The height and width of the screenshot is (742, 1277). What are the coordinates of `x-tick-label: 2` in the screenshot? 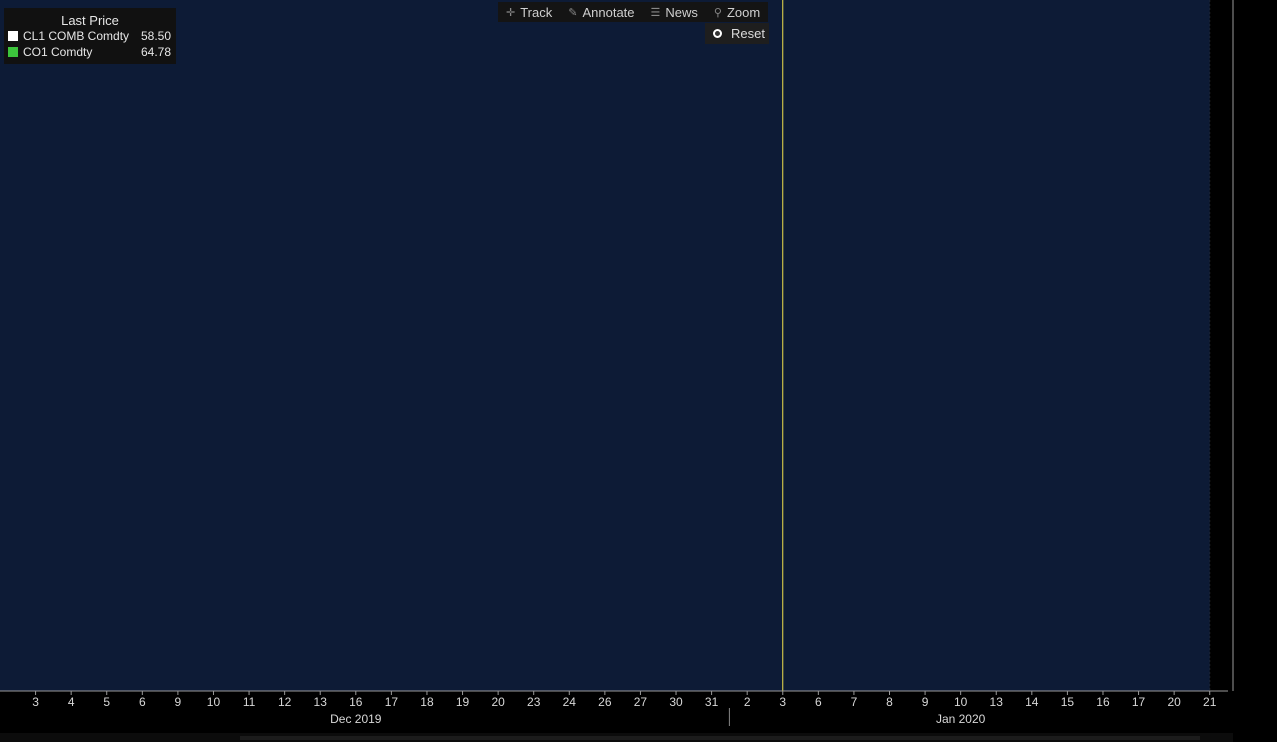 It's located at (747, 702).